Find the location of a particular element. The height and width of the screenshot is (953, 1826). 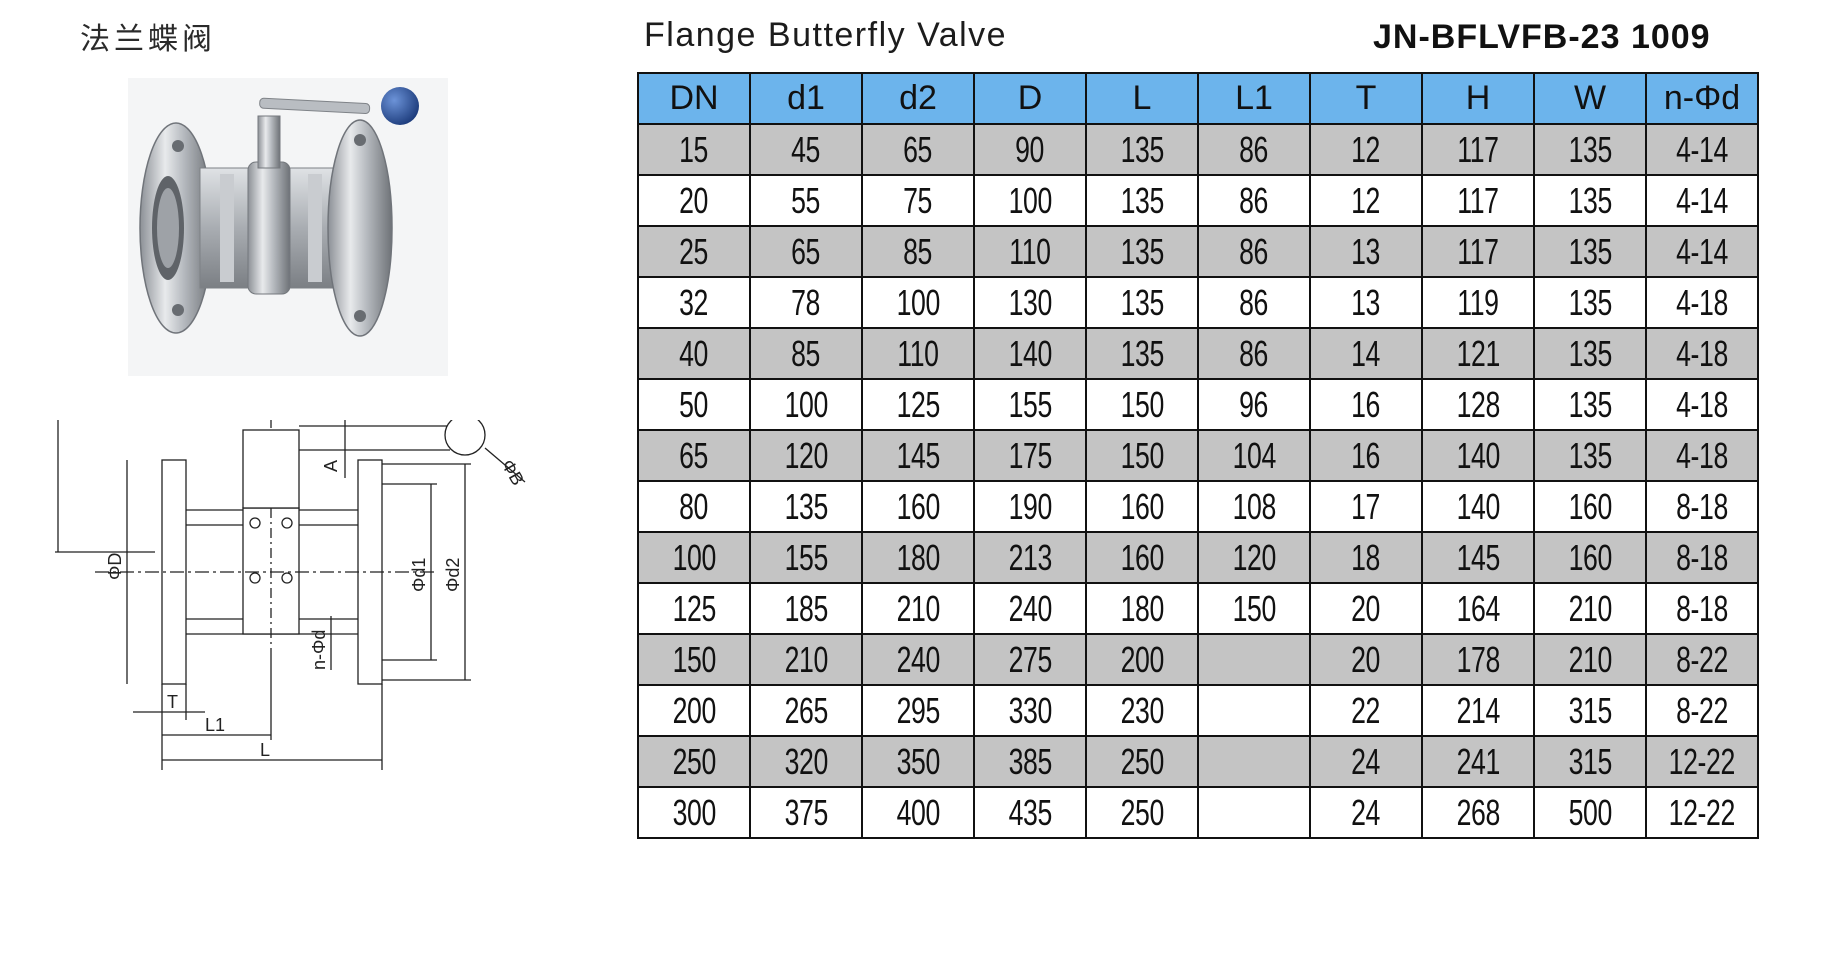

table-cell: 20 is located at coordinates (1366, 659).